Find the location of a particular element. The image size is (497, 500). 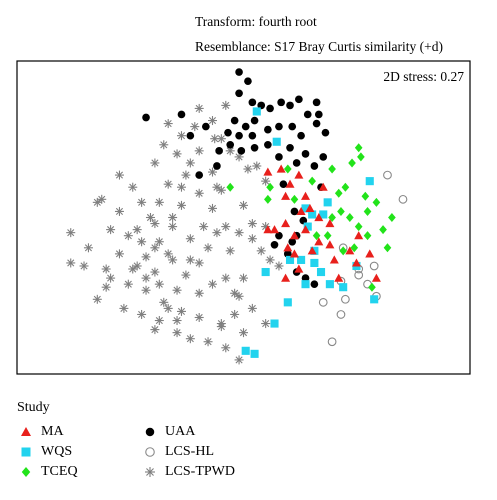

legend-label: LCS-TPWD is located at coordinates (200, 471).